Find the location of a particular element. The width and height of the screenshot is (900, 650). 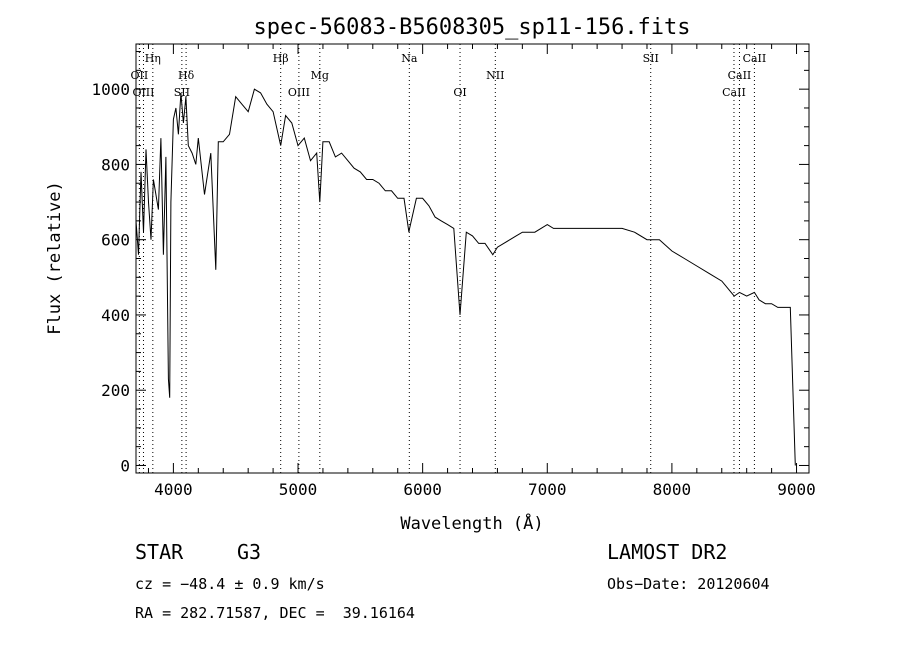

obs-date-text: Obs−Date: 20120604 is located at coordinates (688, 584).